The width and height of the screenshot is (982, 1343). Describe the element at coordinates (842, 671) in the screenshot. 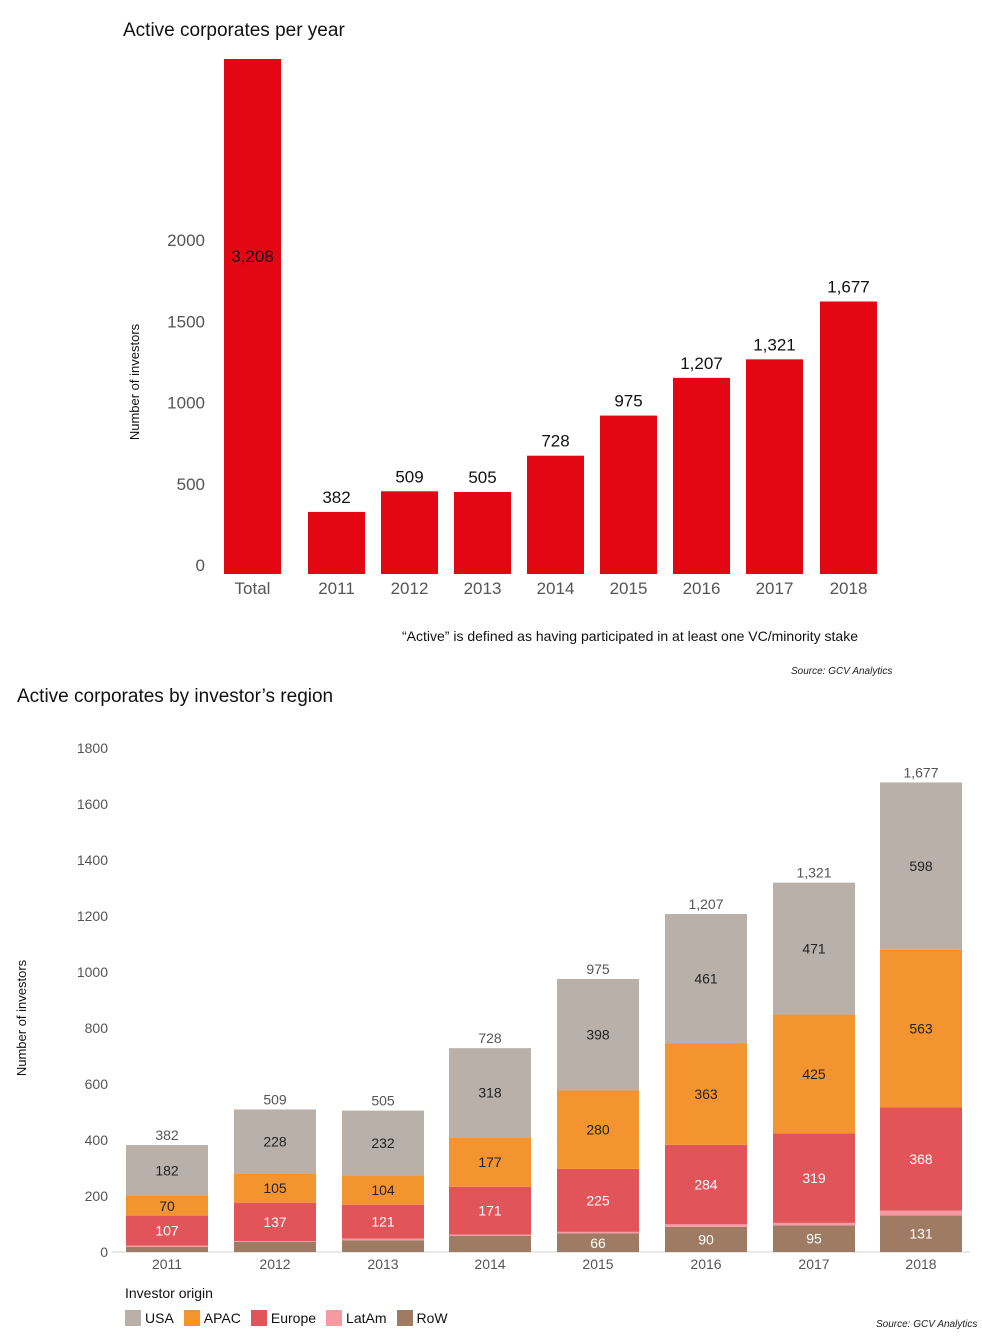

I see `chart1-source: Source: GCV Analytics` at that location.